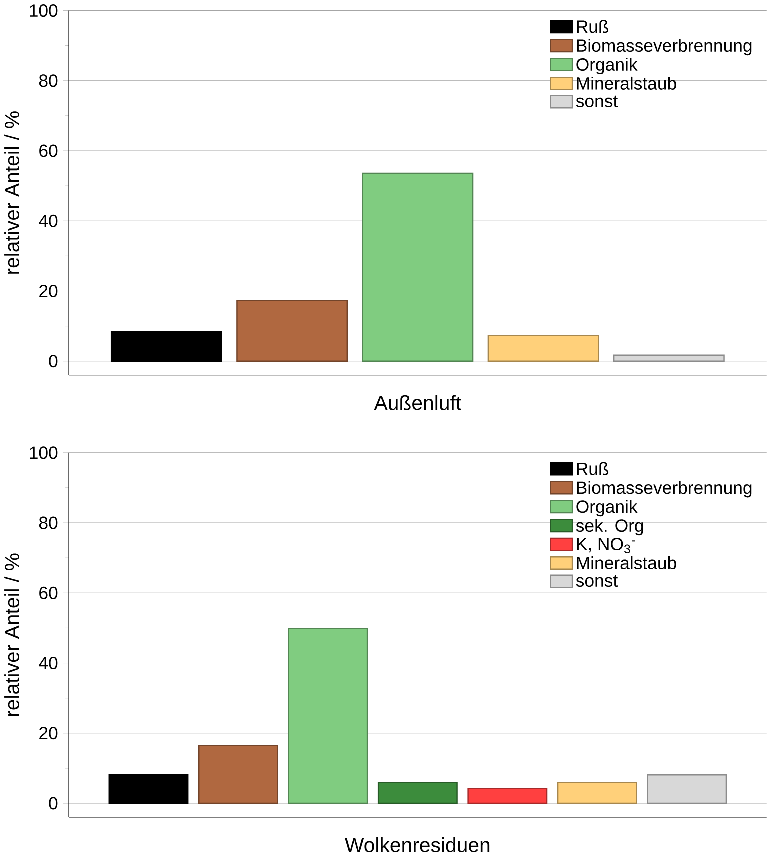 The height and width of the screenshot is (857, 771). Describe the element at coordinates (417, 844) in the screenshot. I see `x-axis-title: Wolkenresiduen` at that location.